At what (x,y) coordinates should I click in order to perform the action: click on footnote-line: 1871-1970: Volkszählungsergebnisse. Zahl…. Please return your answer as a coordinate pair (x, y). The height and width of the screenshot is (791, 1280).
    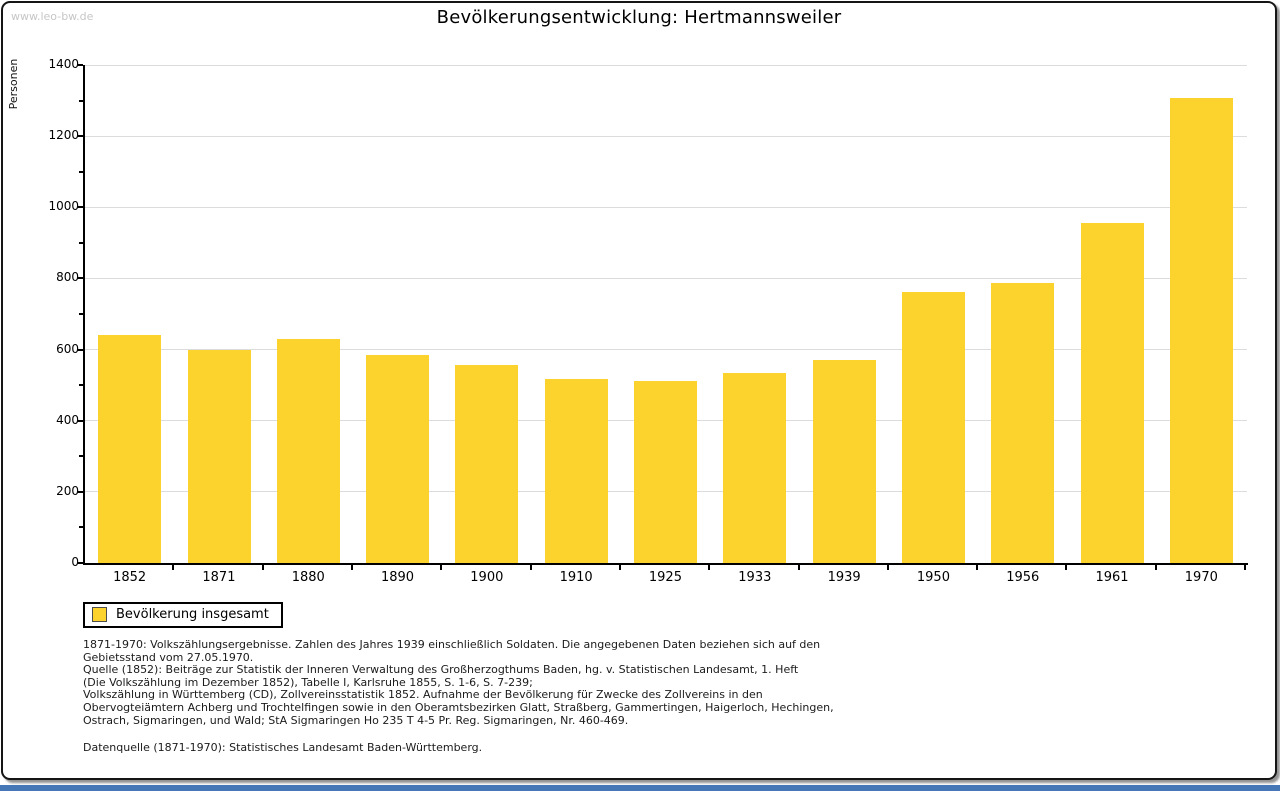
    Looking at the image, I should click on (452, 644).